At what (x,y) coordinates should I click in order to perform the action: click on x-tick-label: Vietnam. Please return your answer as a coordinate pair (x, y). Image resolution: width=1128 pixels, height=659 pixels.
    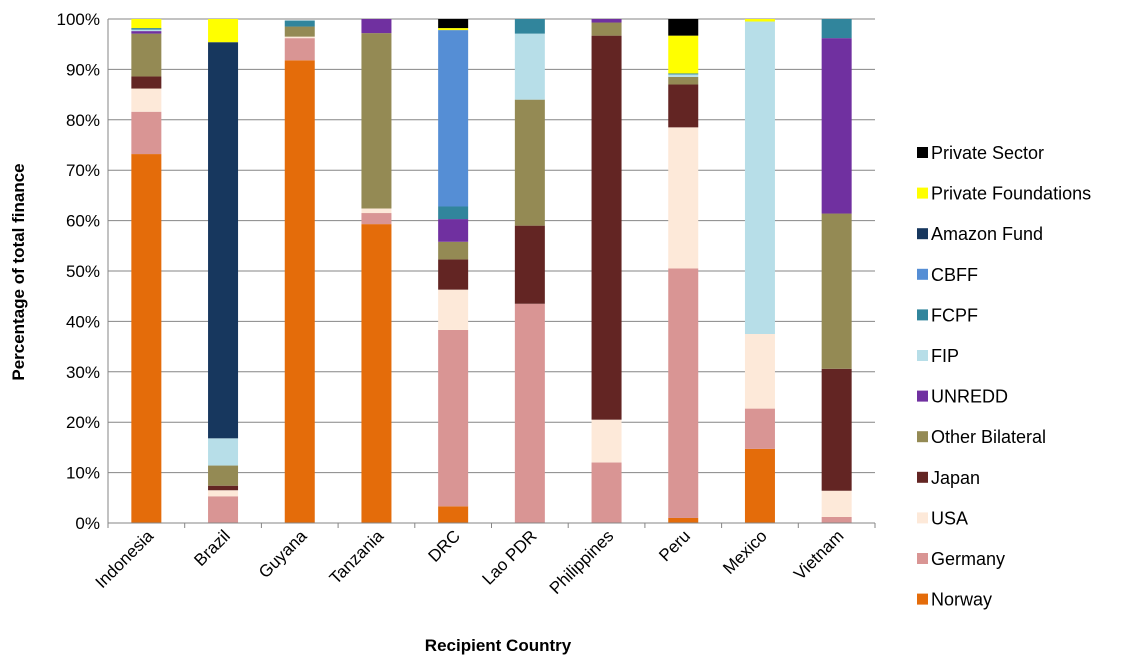
    Looking at the image, I should click on (818, 554).